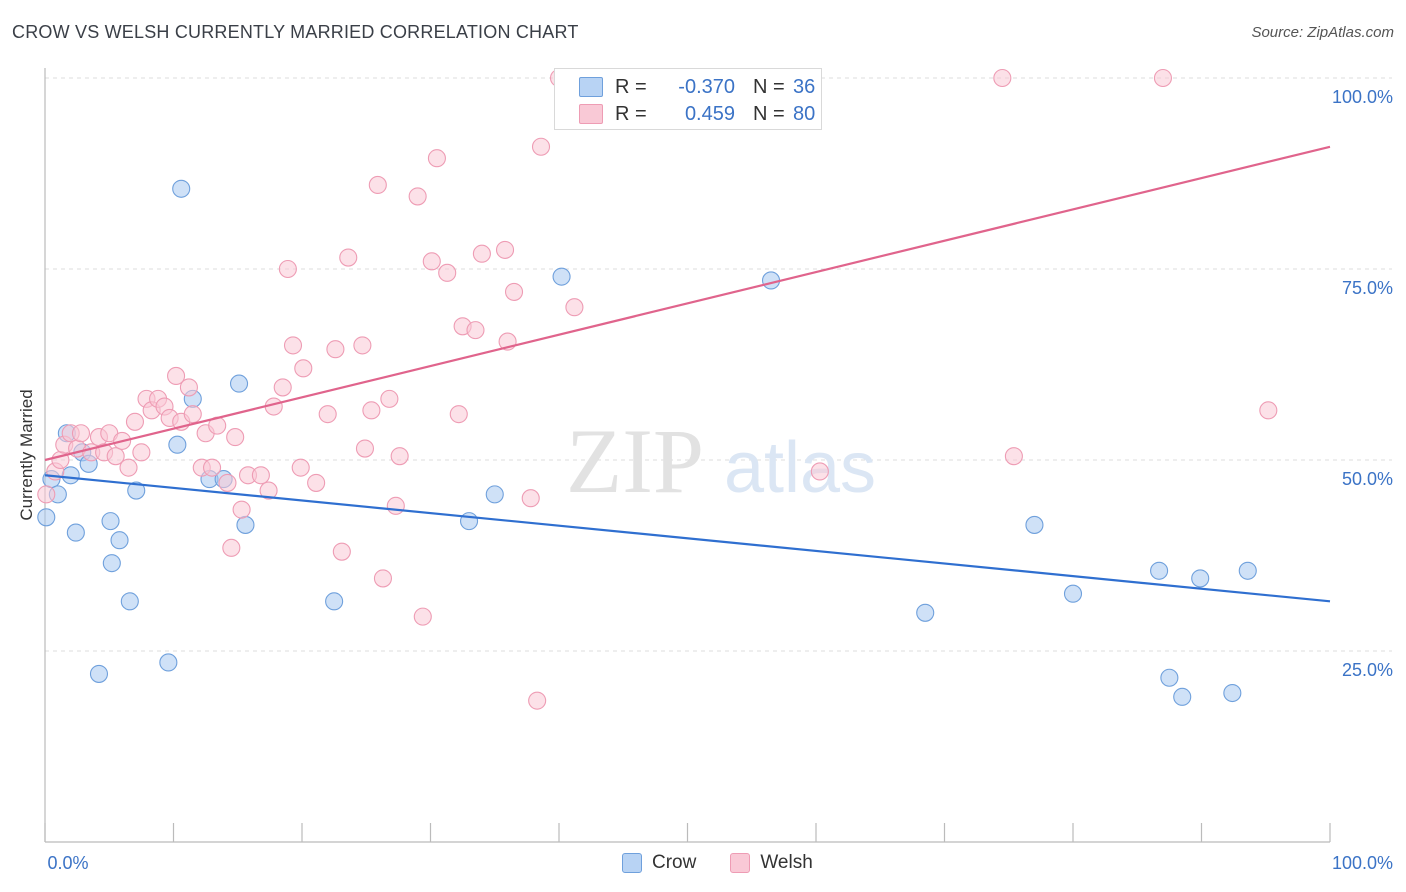 This screenshot has width=1406, height=892. I want to click on y-tick-label: 75.0%, so click(1367, 288).